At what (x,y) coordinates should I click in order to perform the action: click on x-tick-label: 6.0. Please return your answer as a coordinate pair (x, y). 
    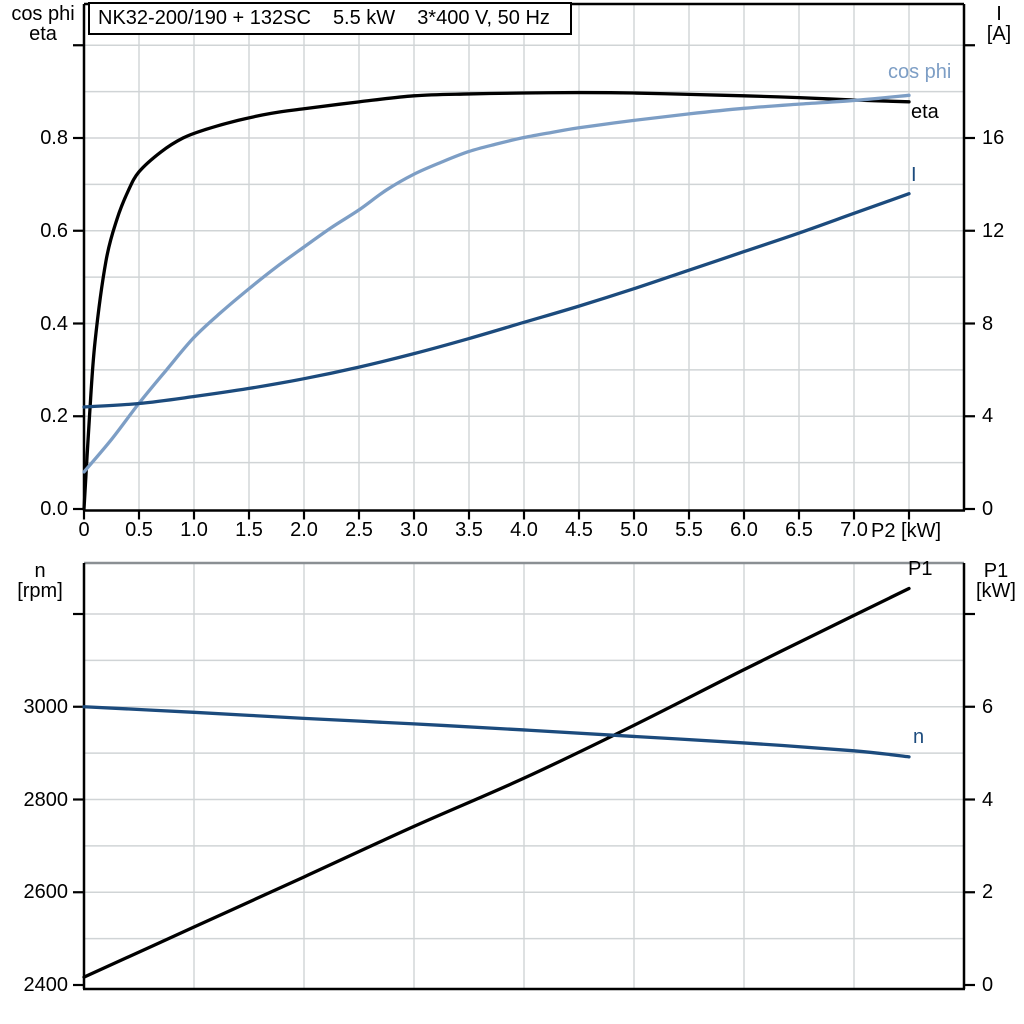
    Looking at the image, I should click on (744, 530).